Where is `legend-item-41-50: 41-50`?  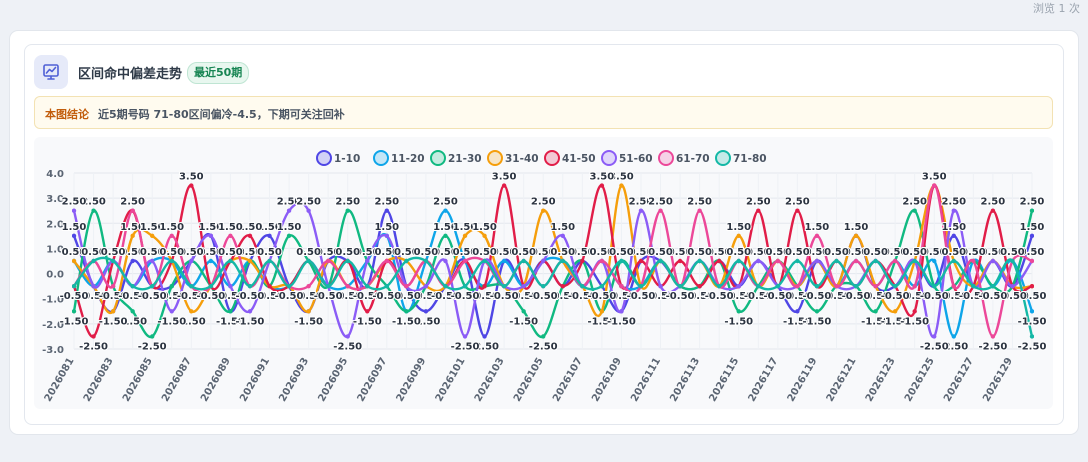
legend-item-41-50: 41-50 is located at coordinates (570, 158).